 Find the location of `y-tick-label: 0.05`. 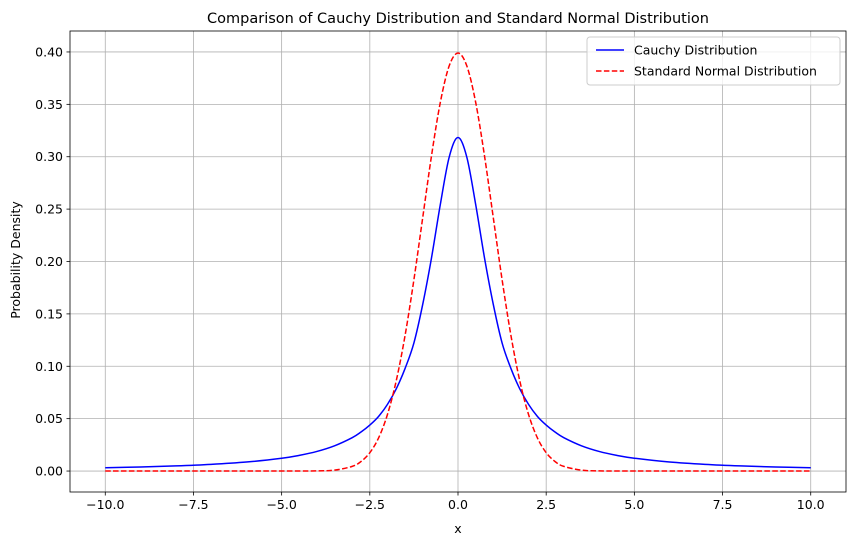

y-tick-label: 0.05 is located at coordinates (49, 418).